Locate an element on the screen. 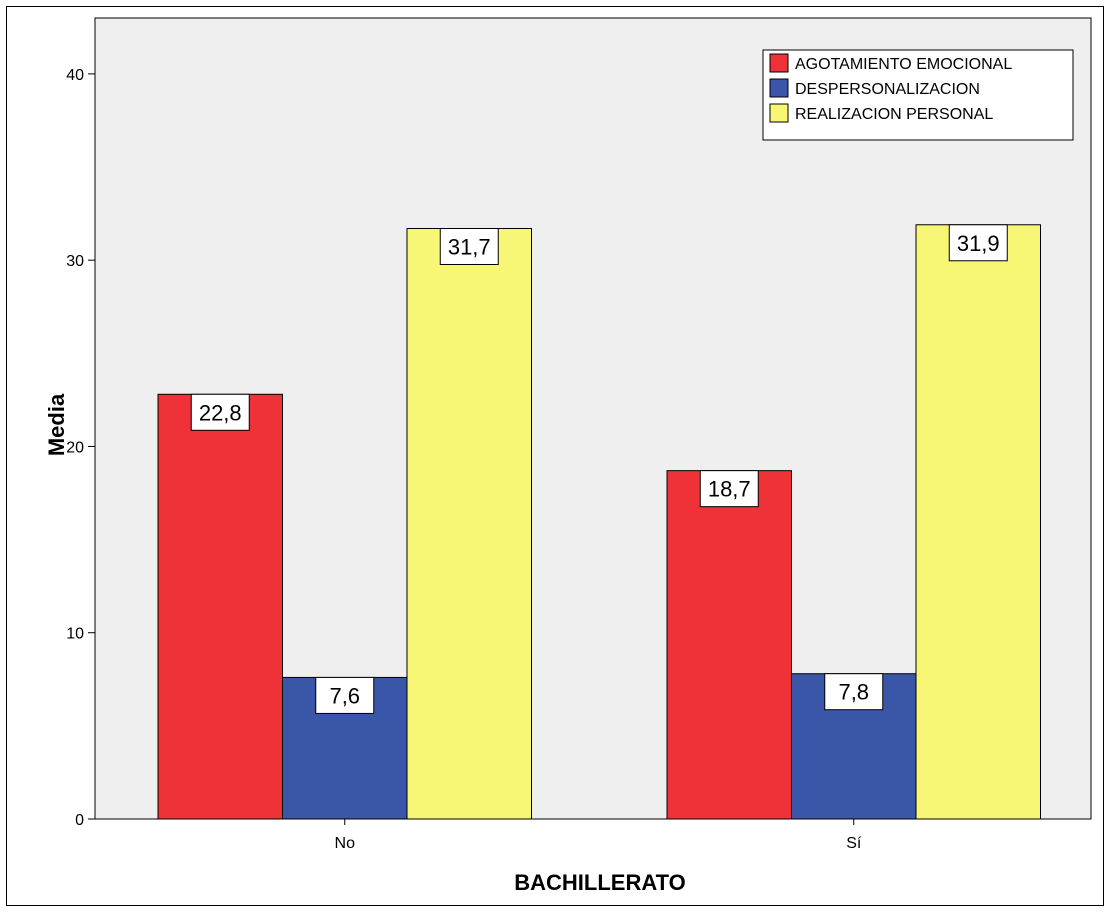  x-tick-label: No is located at coordinates (345, 843).